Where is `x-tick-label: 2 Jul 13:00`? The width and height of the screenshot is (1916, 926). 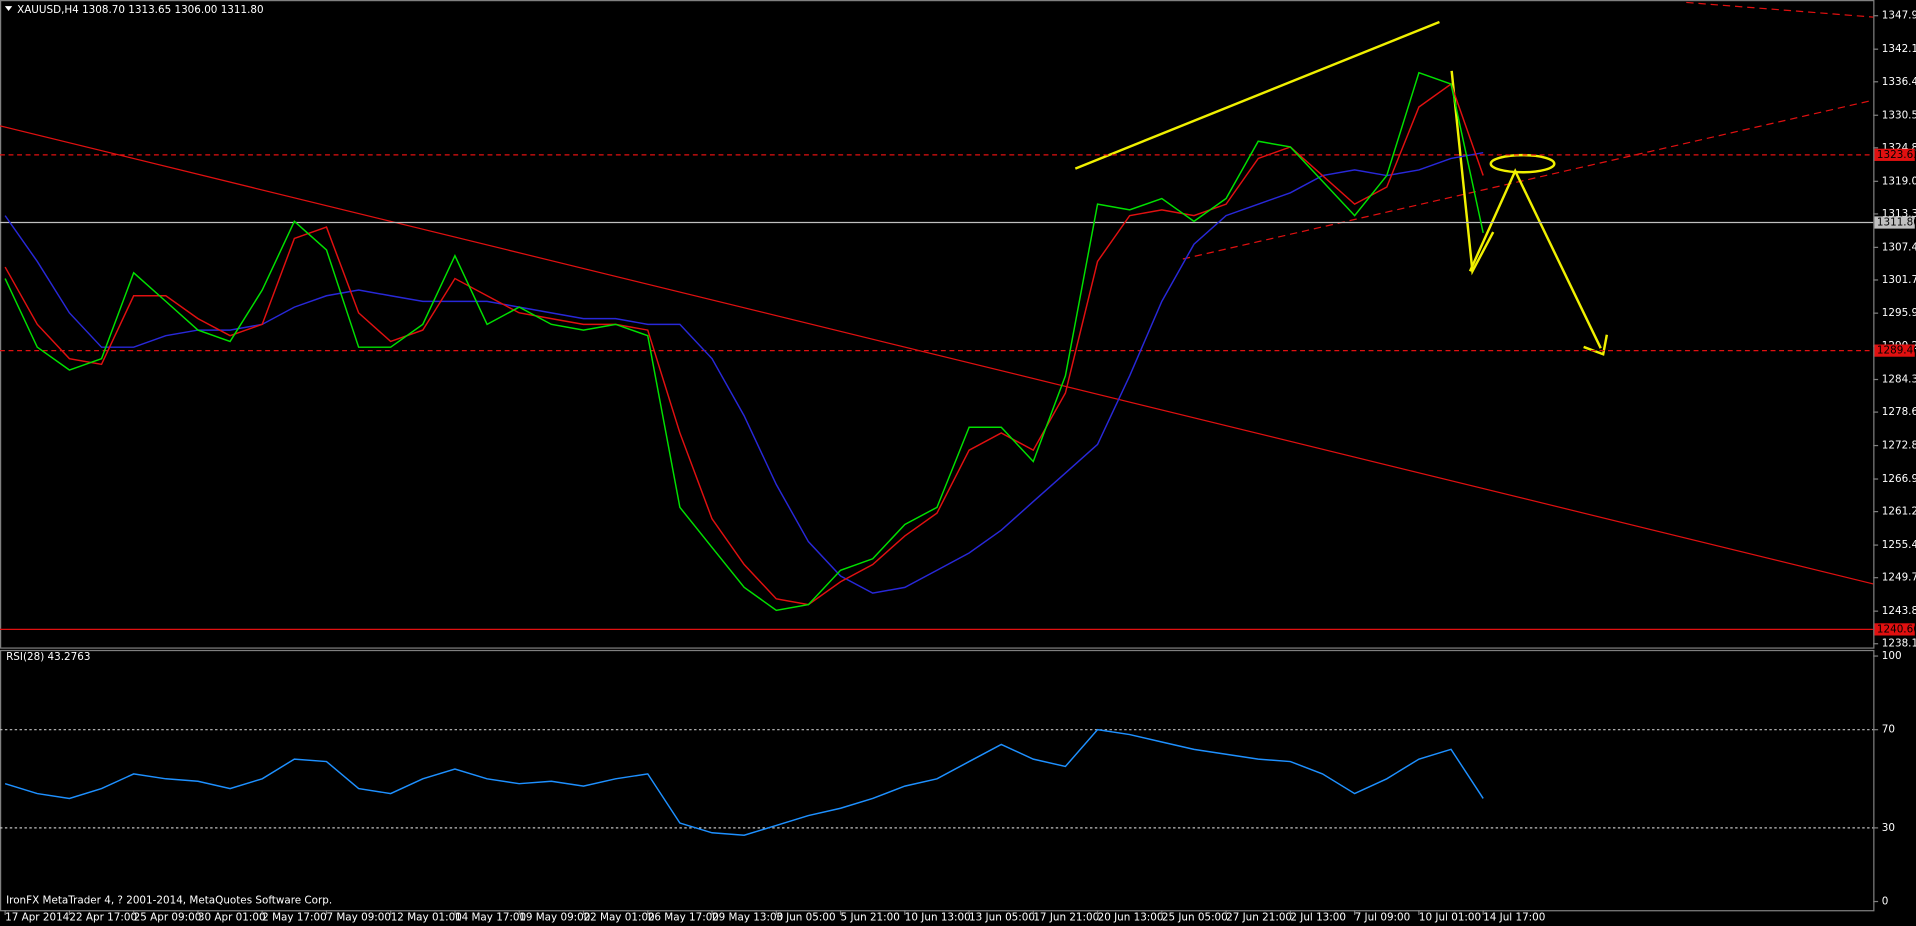
x-tick-label: 2 Jul 13:00 is located at coordinates (1318, 917).